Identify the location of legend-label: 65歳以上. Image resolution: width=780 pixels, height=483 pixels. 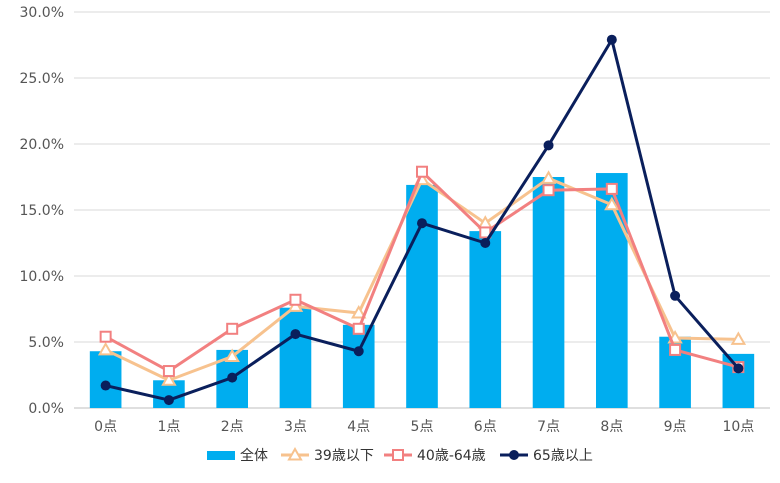
(563, 456).